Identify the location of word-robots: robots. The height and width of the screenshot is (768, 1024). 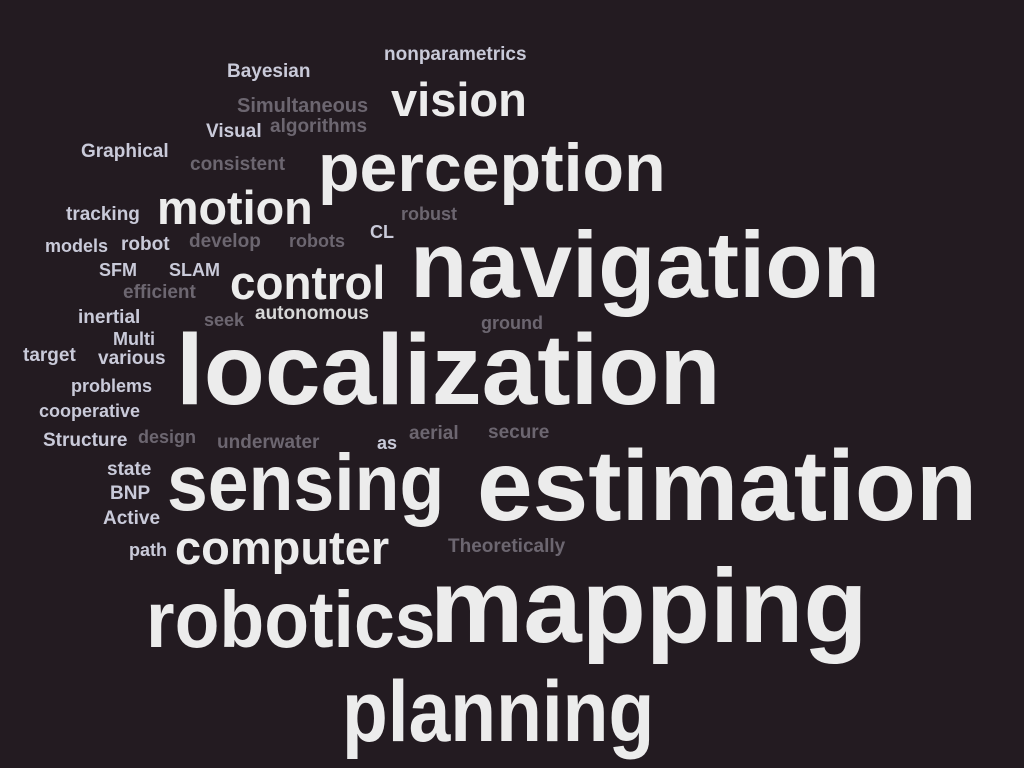
(317, 241).